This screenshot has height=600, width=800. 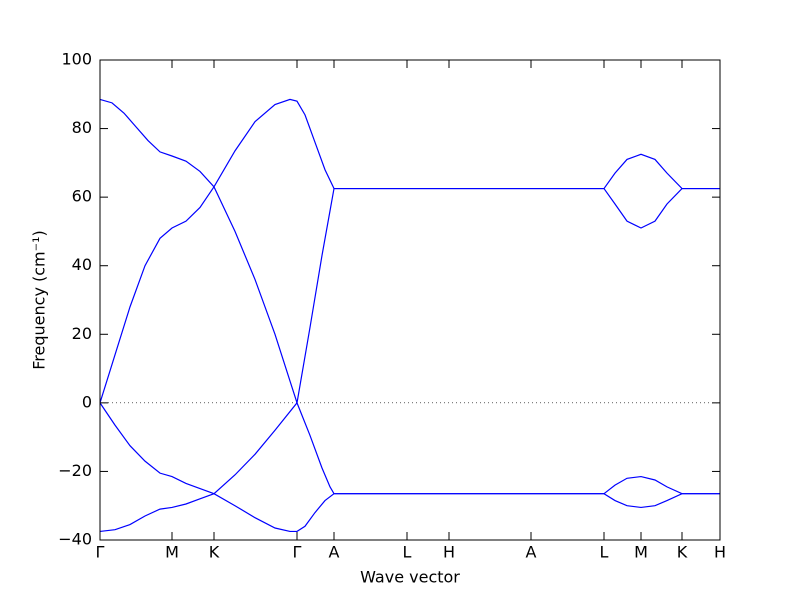 I want to click on y-tick-label: 60, so click(x=82, y=196).